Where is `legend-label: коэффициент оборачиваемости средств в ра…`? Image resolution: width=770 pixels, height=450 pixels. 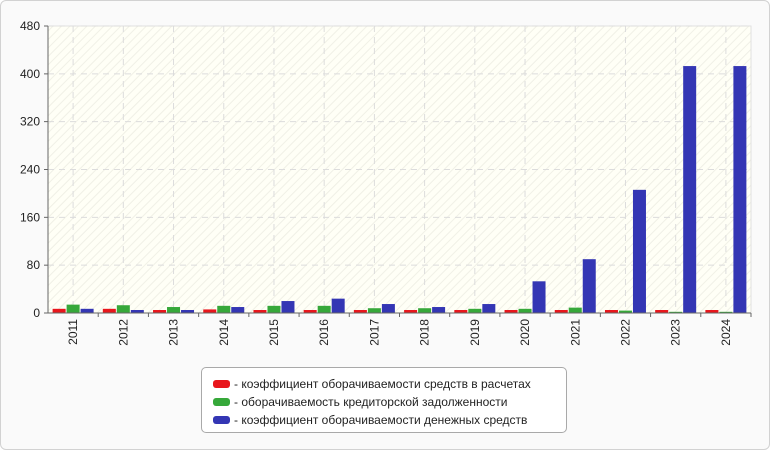
legend-label: коэффициент оборачиваемости средств в ра… is located at coordinates (386, 384).